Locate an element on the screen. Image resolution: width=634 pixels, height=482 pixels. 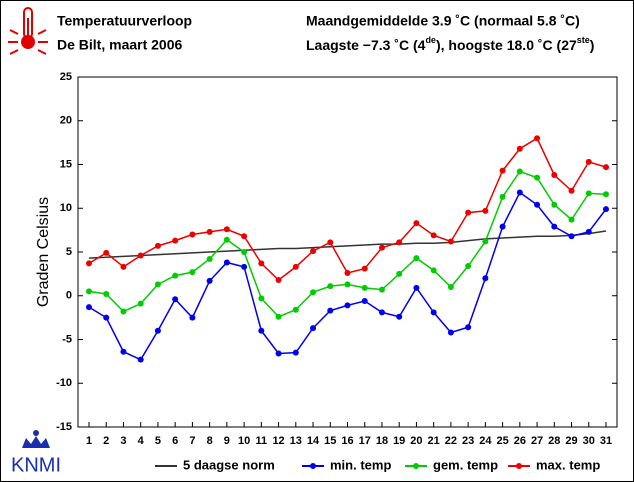
y-axis-label: Graden Celsius is located at coordinates (43, 252).